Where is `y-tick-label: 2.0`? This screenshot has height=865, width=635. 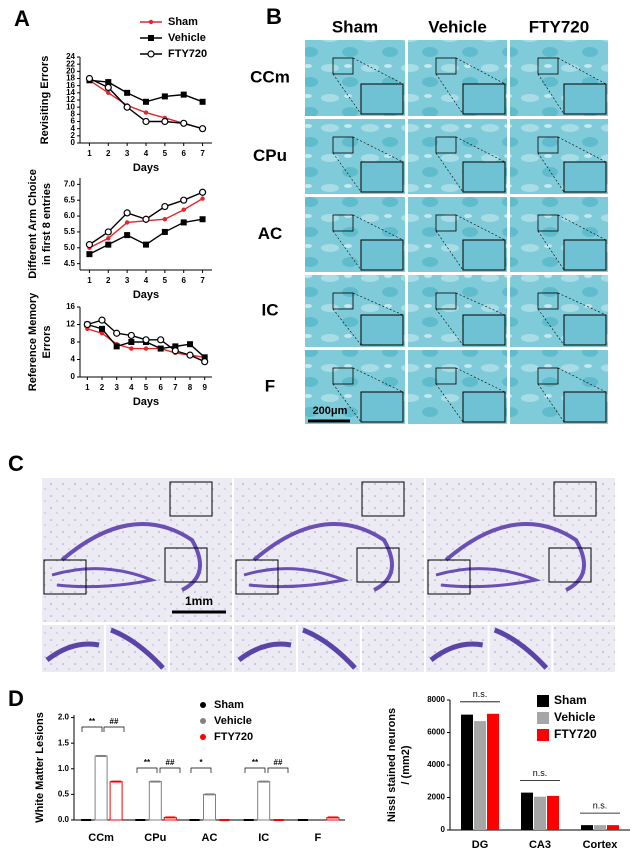
y-tick-label: 2.0 is located at coordinates (64, 717).